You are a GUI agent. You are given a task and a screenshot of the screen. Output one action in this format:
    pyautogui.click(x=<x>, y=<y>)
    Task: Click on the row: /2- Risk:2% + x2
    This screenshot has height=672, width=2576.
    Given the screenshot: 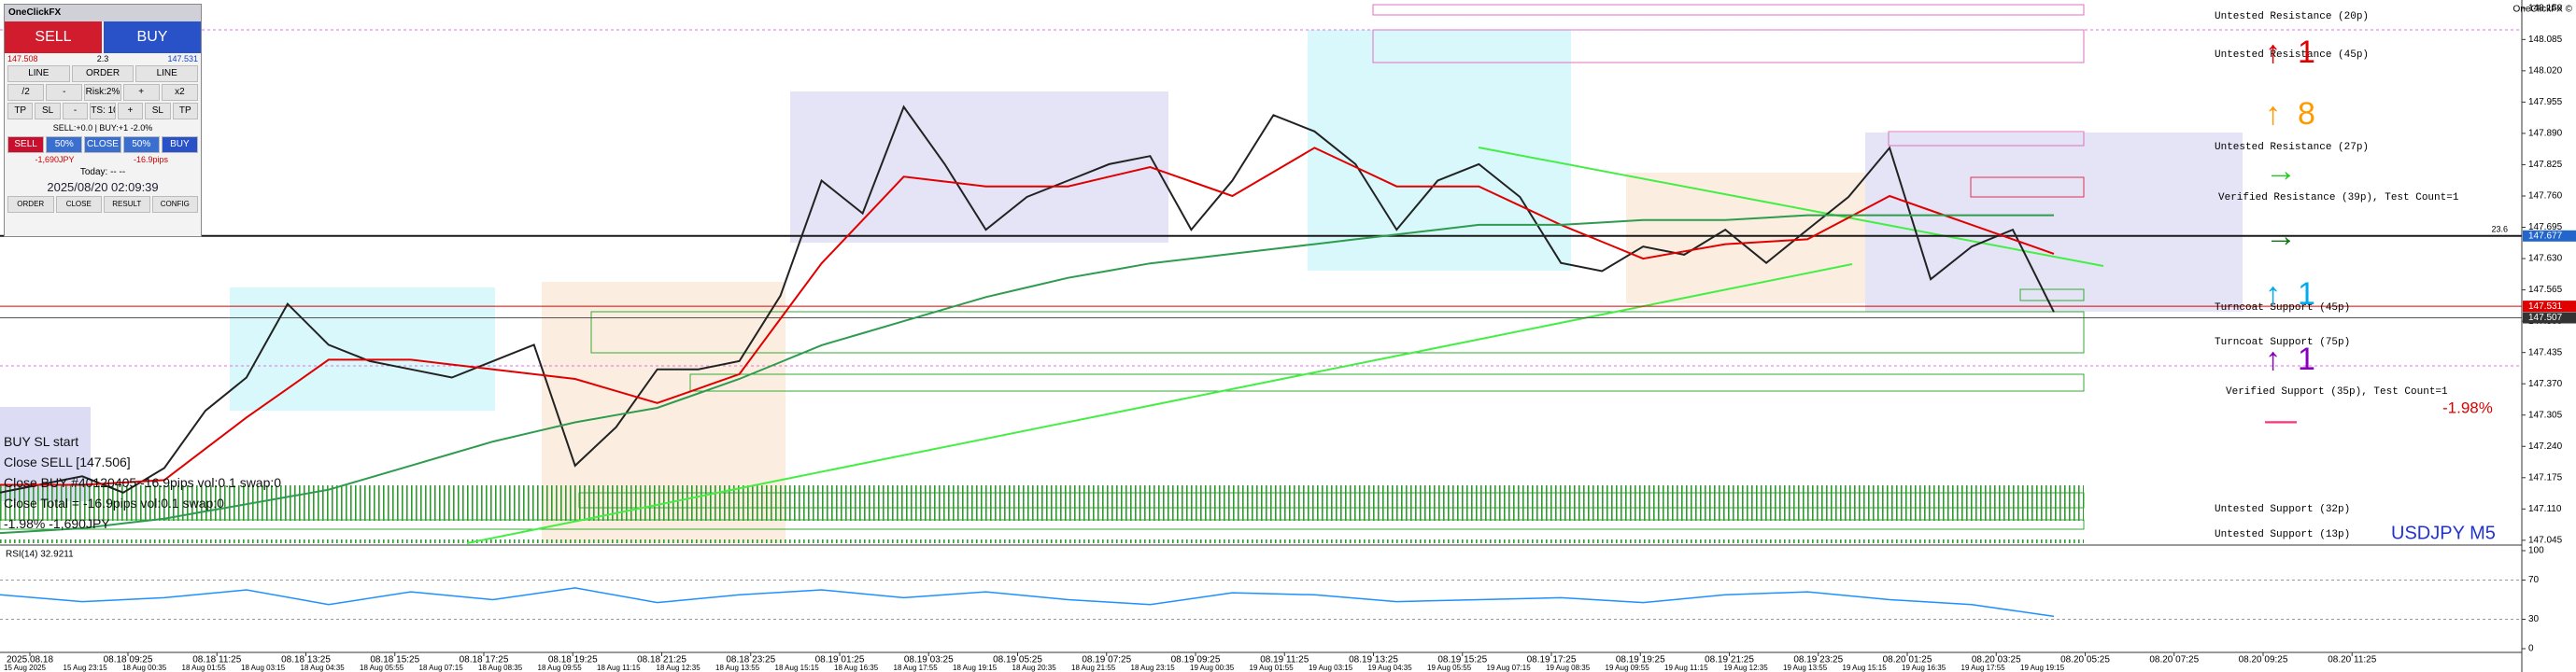 What is the action you would take?
    pyautogui.click(x=103, y=92)
    